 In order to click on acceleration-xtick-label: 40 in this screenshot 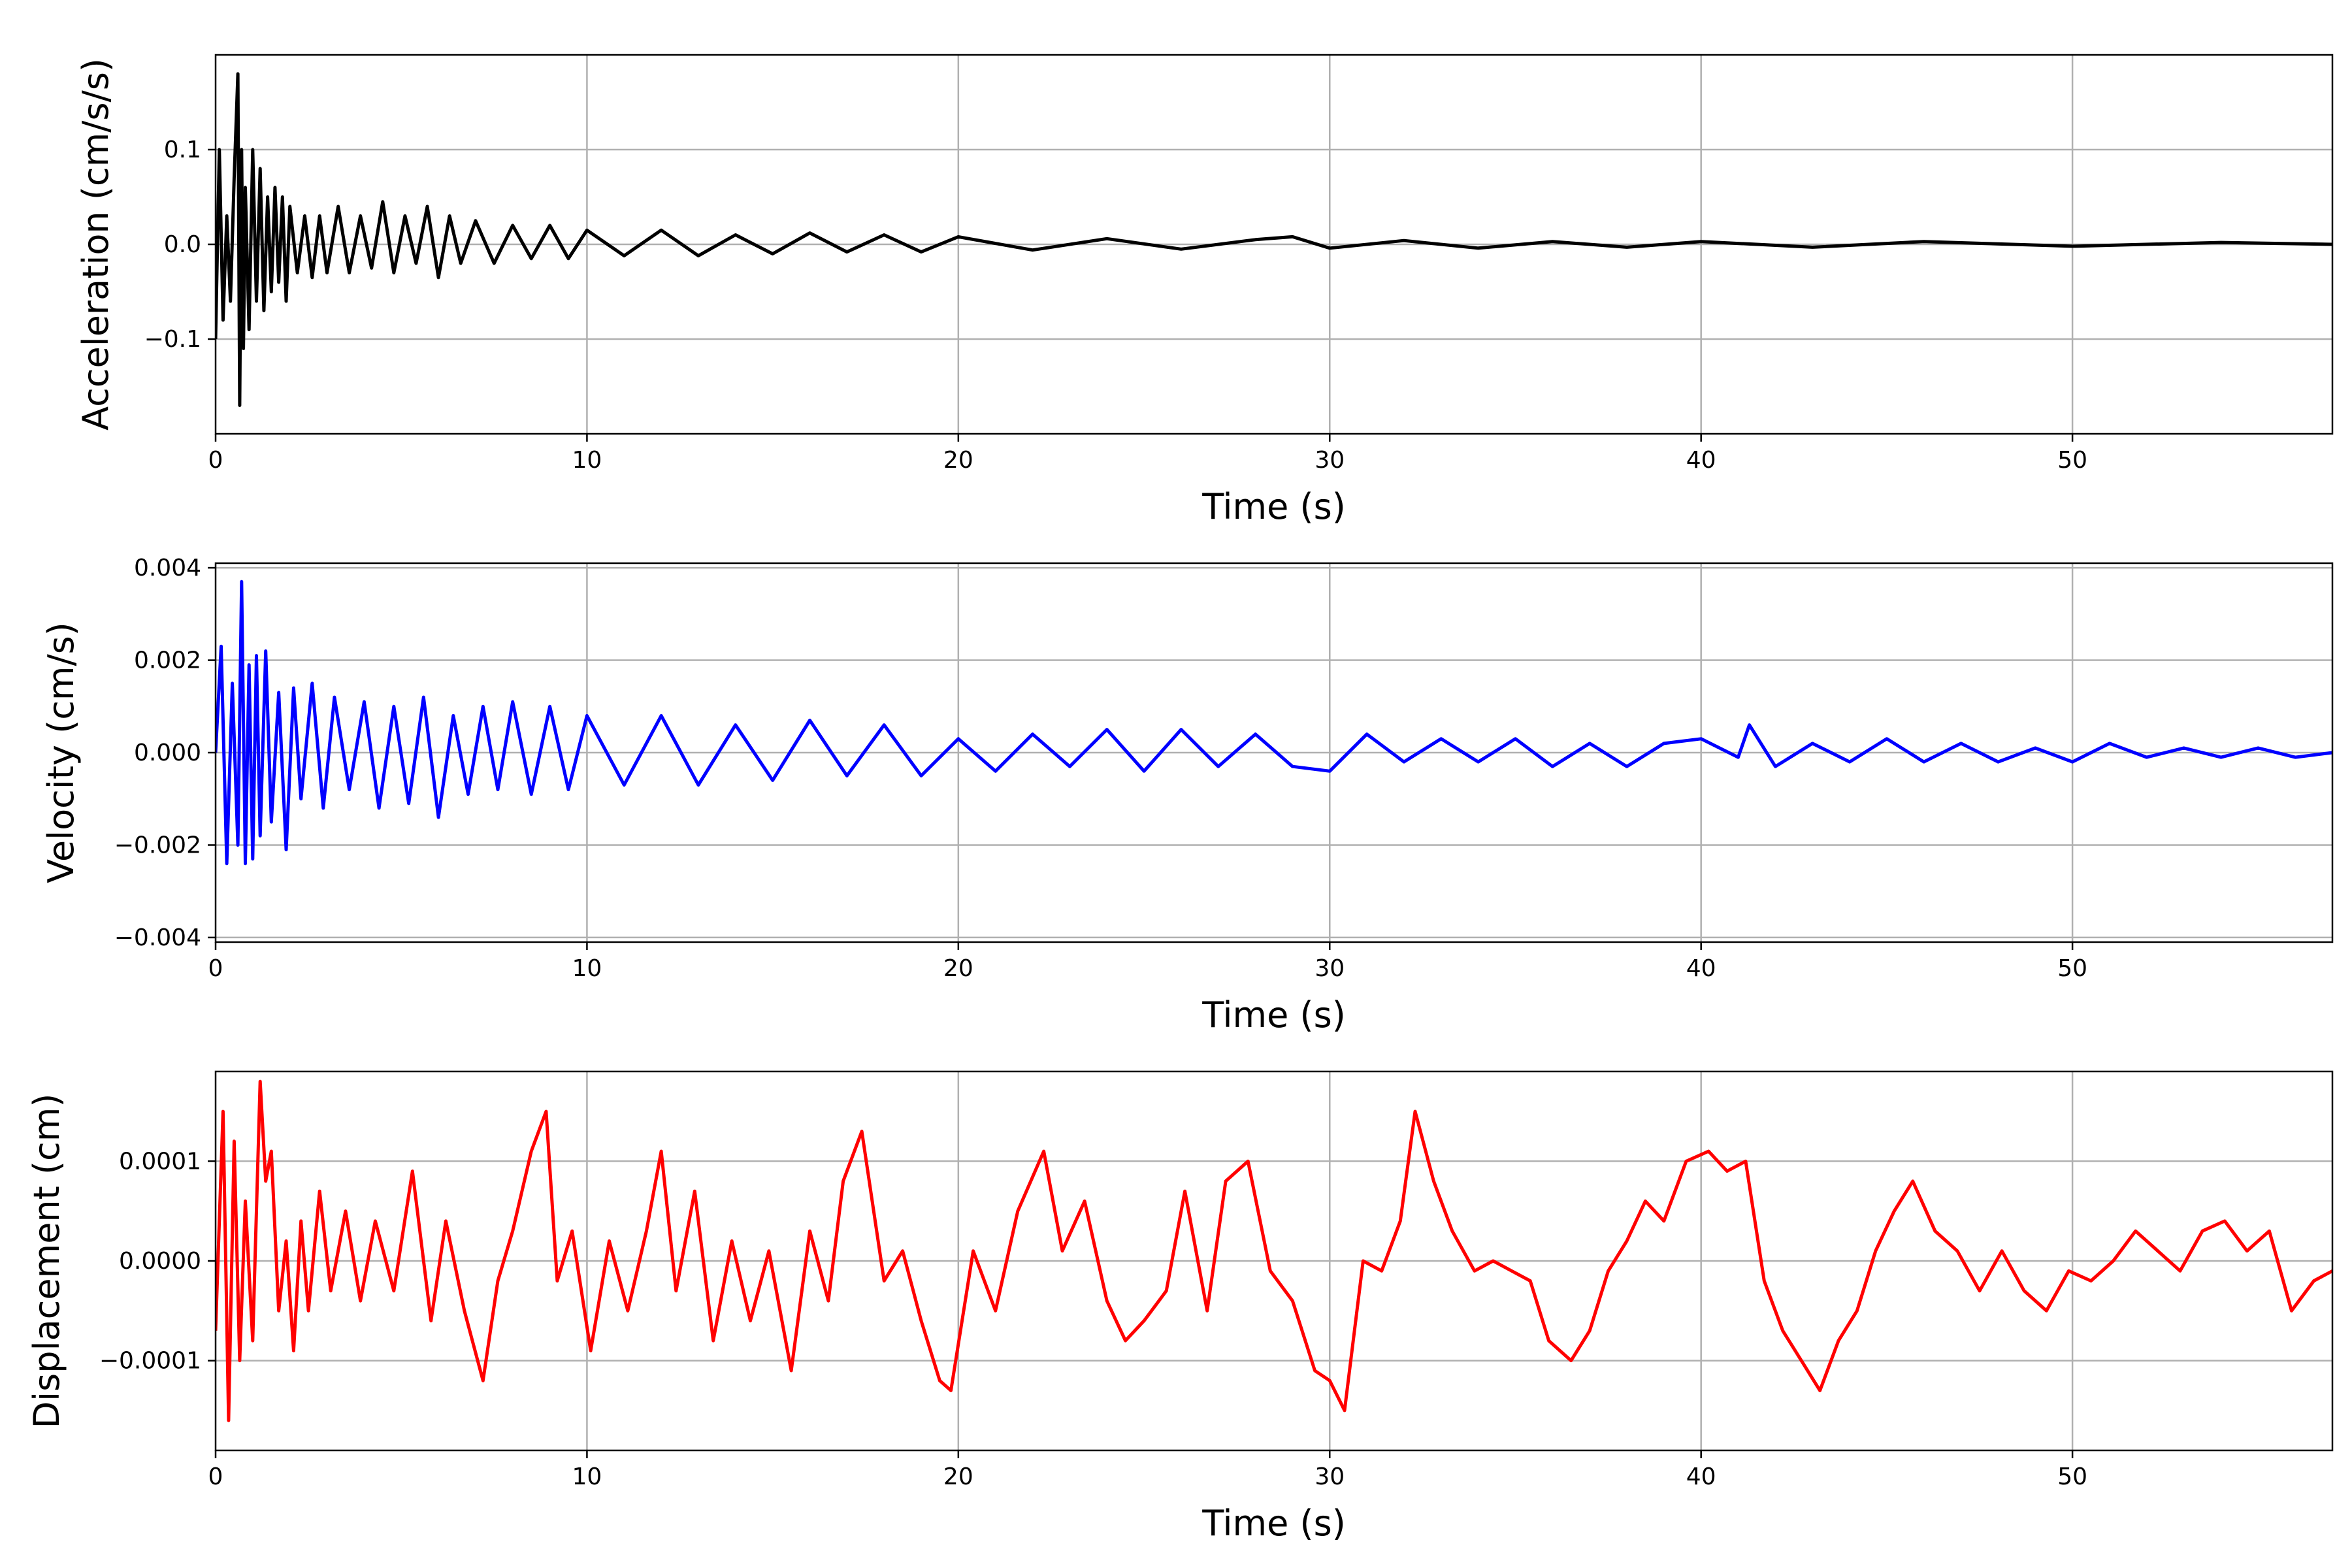, I will do `click(1701, 460)`.